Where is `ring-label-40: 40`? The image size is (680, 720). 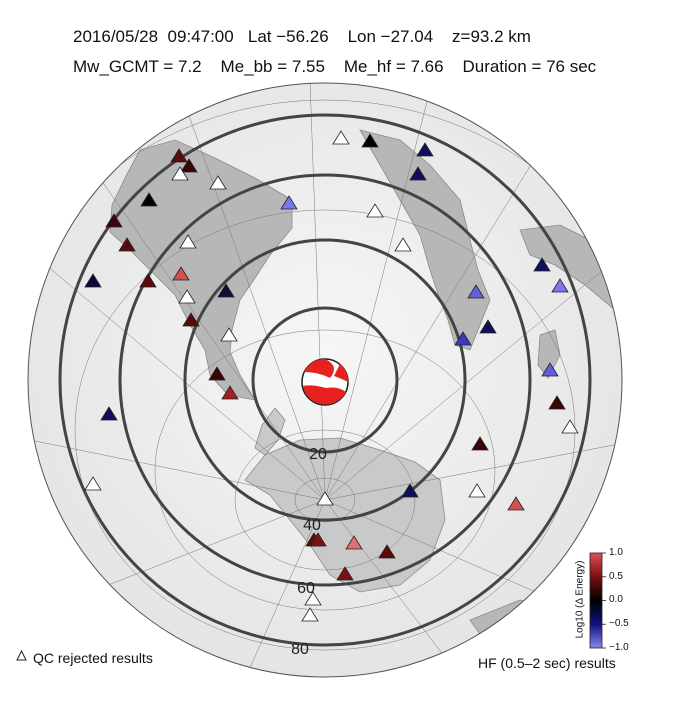
ring-label-40: 40 is located at coordinates (312, 525).